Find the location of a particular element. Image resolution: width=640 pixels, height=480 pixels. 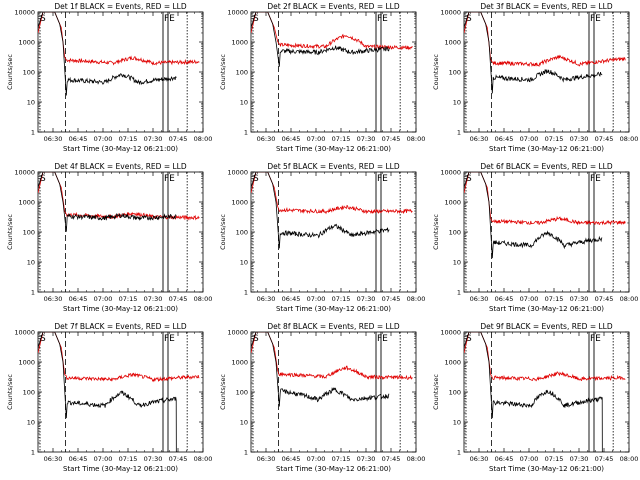

panel-title: Det 1f BLACK = Events, RED = LLD is located at coordinates (120, 6).